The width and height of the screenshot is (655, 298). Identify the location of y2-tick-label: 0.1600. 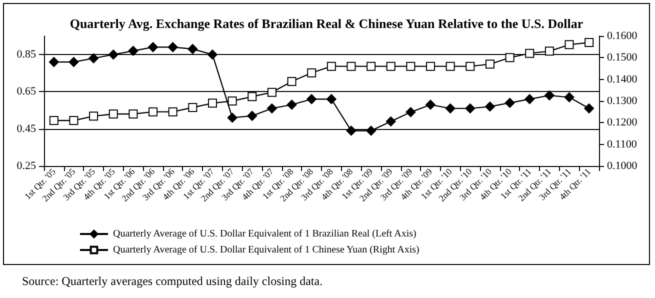
(622, 36).